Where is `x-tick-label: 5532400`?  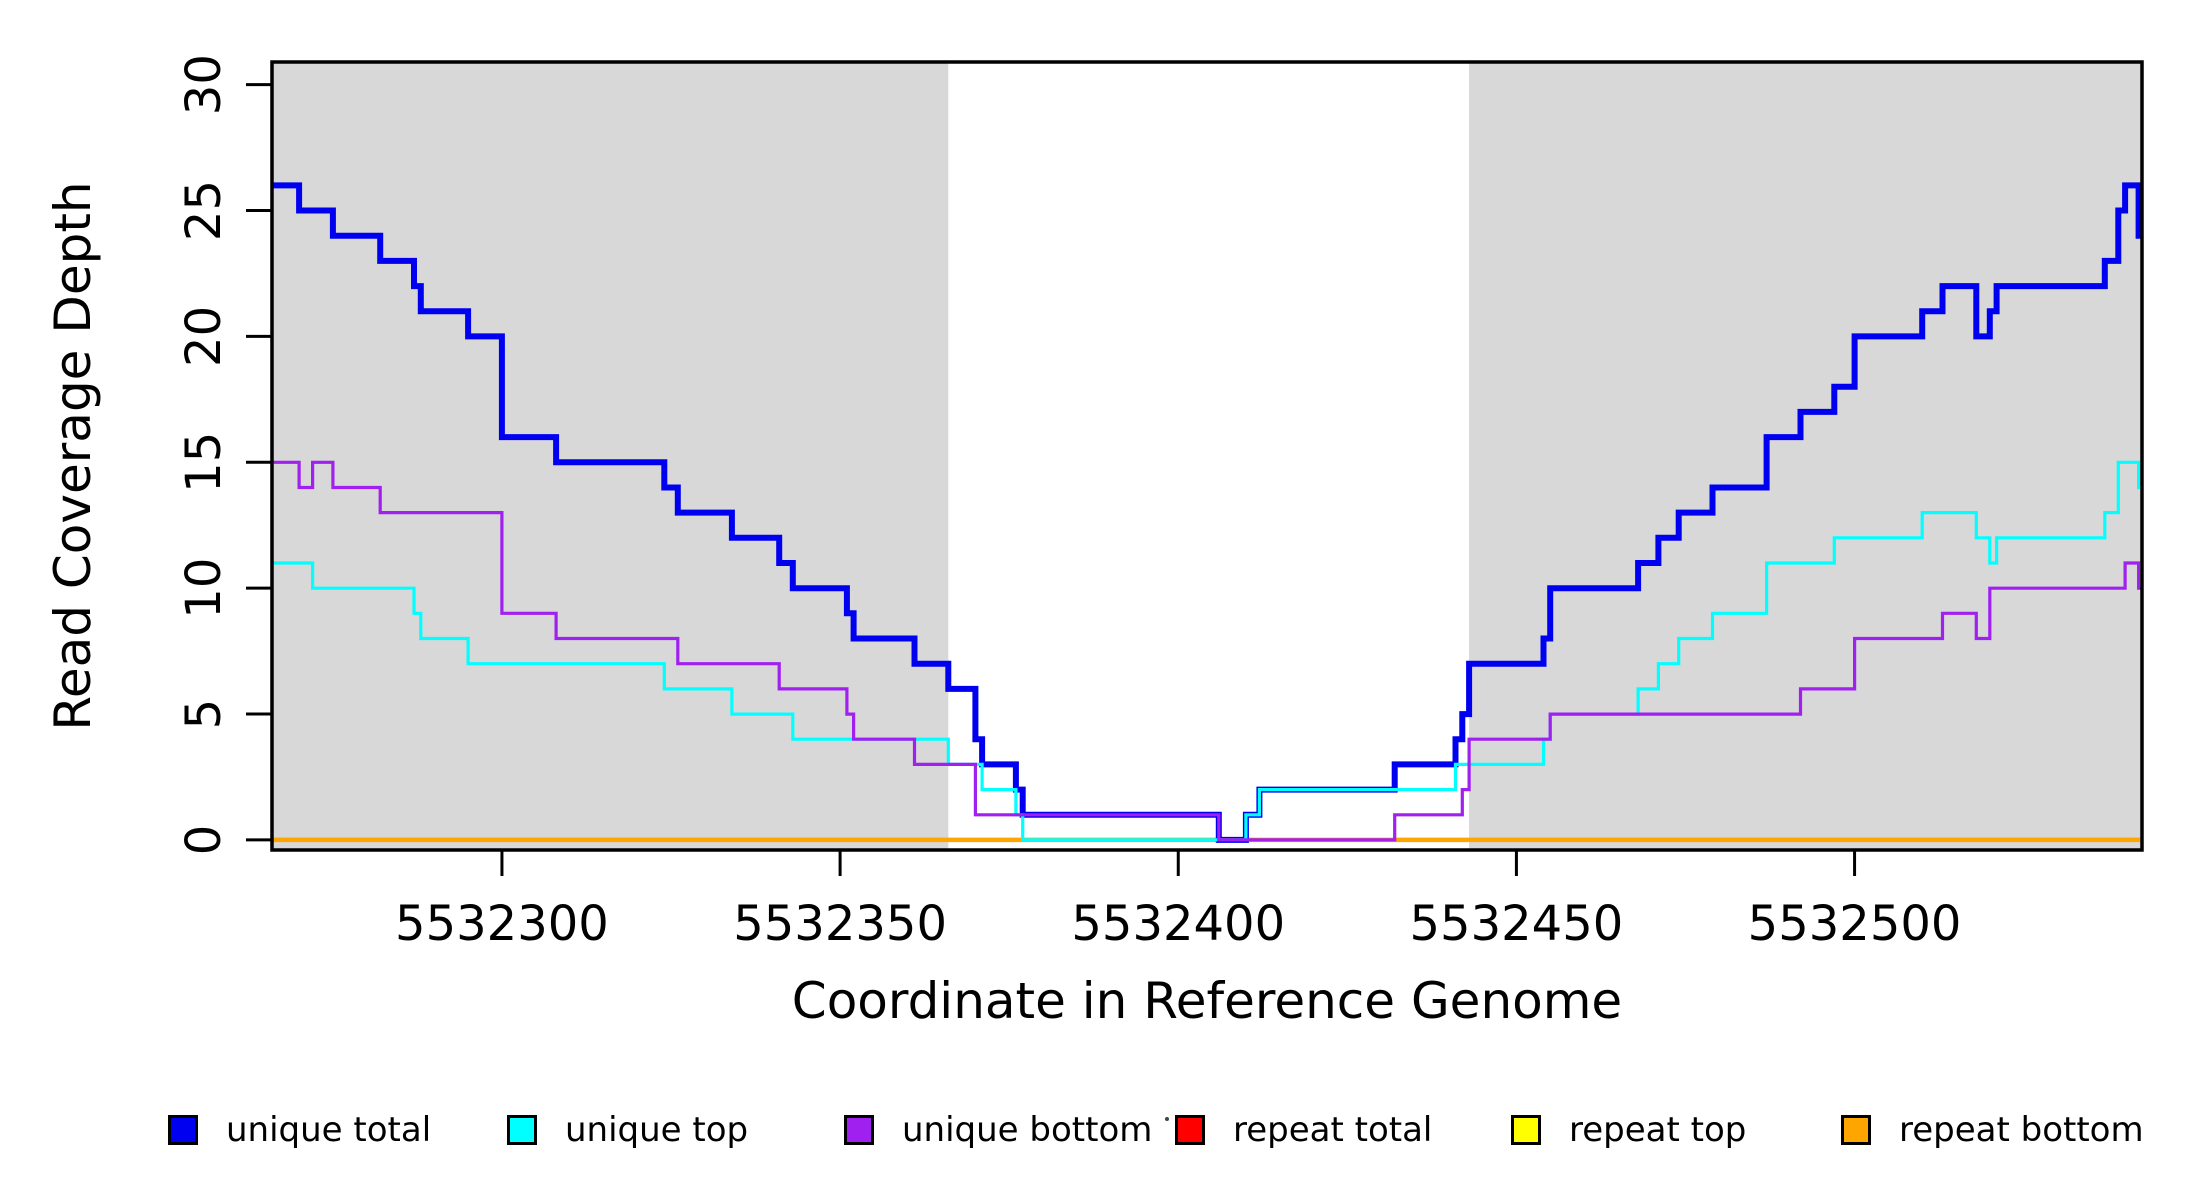 x-tick-label: 5532400 is located at coordinates (1178, 924).